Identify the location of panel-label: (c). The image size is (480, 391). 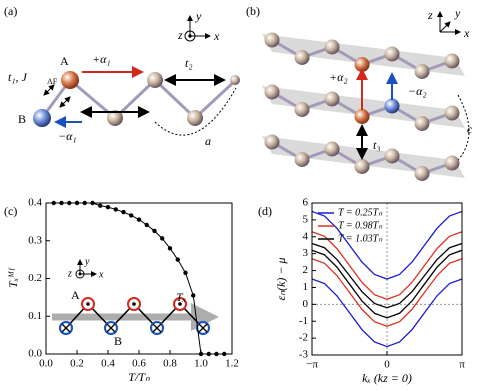
(10, 211).